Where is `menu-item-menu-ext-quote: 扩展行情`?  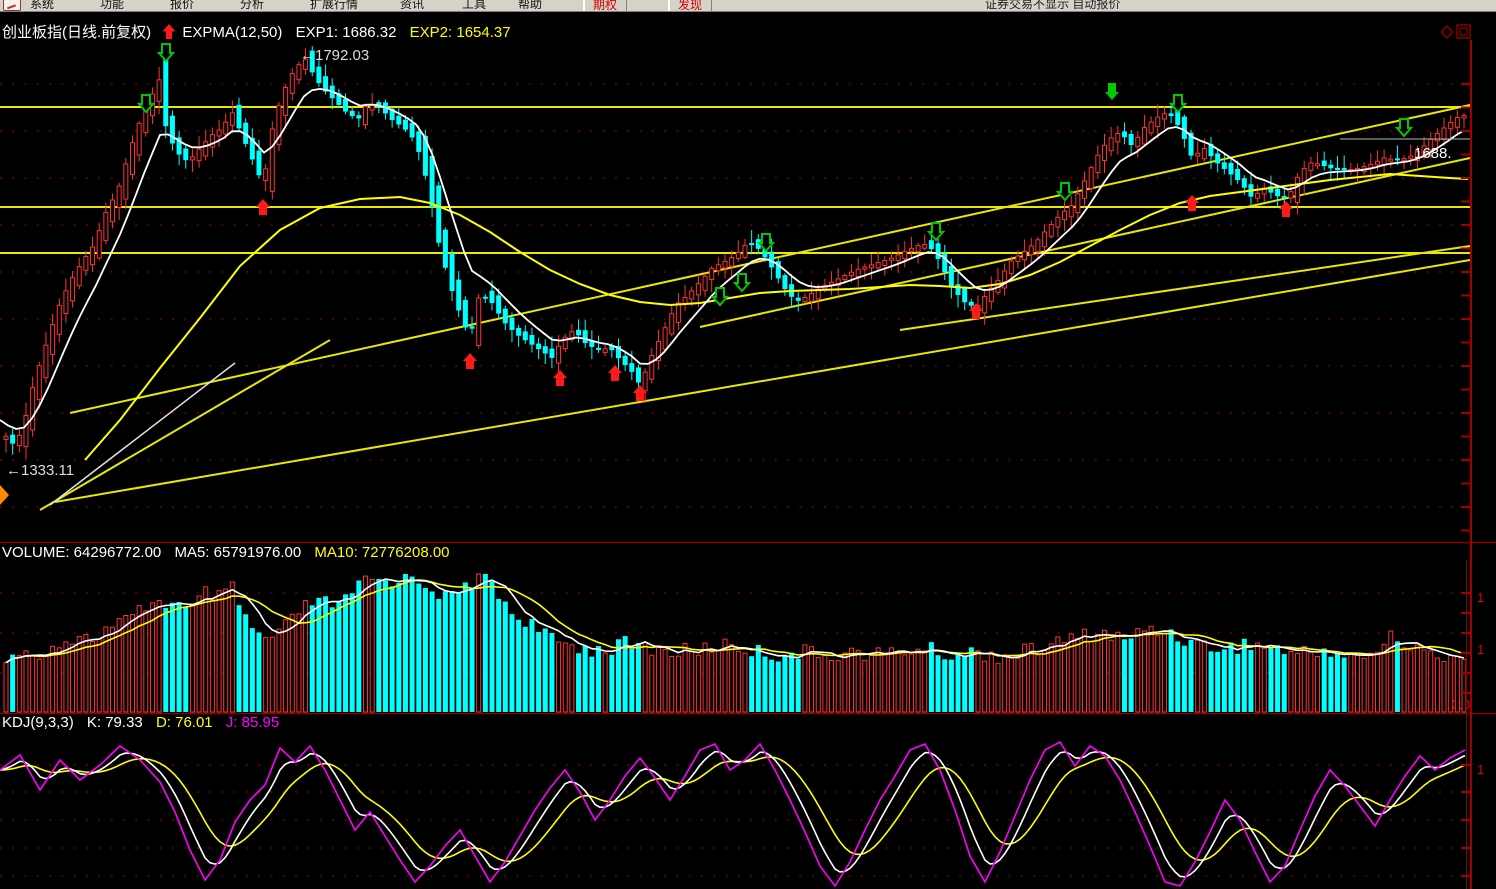 menu-item-menu-ext-quote: 扩展行情 is located at coordinates (334, 5).